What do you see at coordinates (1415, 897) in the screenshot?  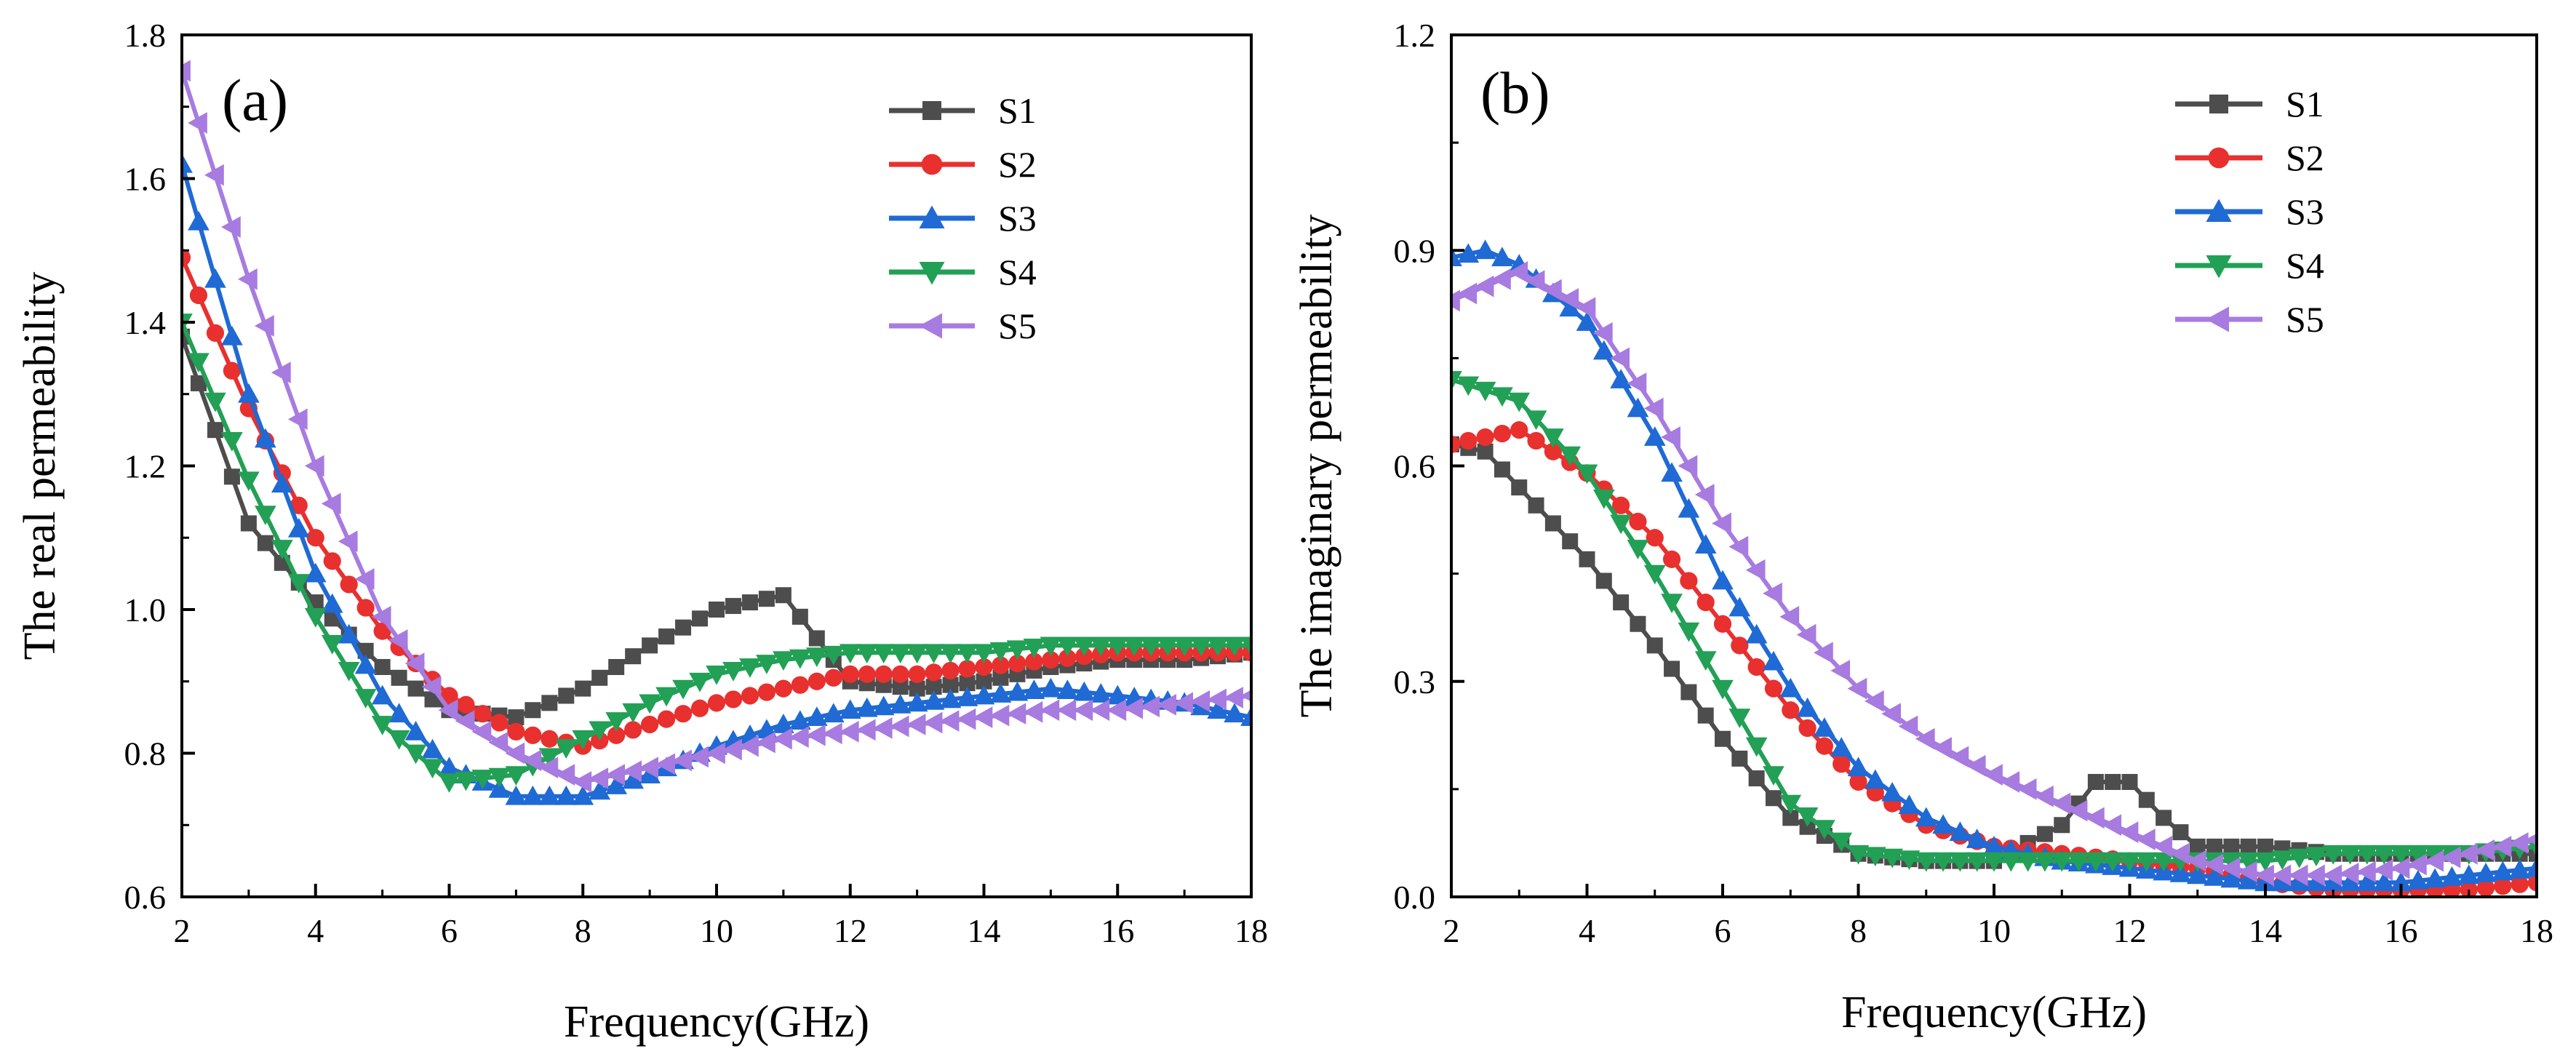 I see `y-tick-label: 0.0` at bounding box center [1415, 897].